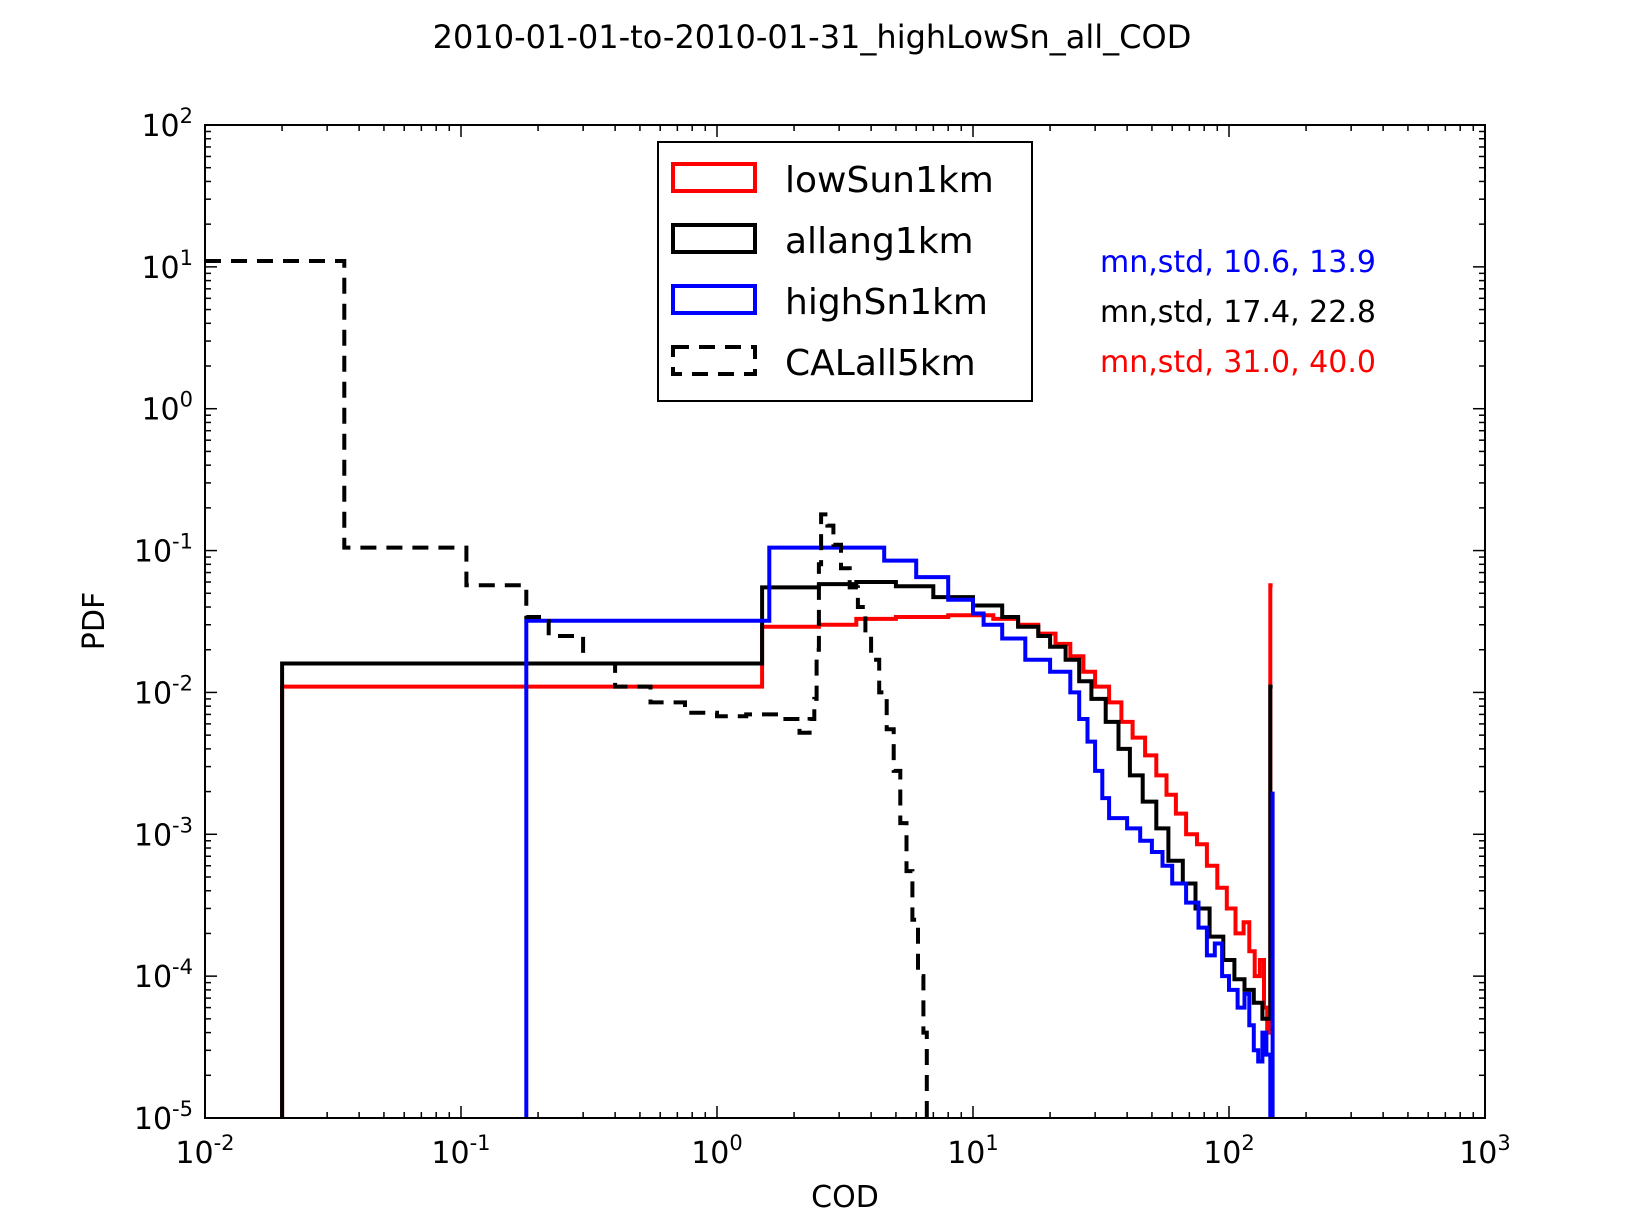  What do you see at coordinates (879, 241) in the screenshot?
I see `legend-label-allang1km: allang1km` at bounding box center [879, 241].